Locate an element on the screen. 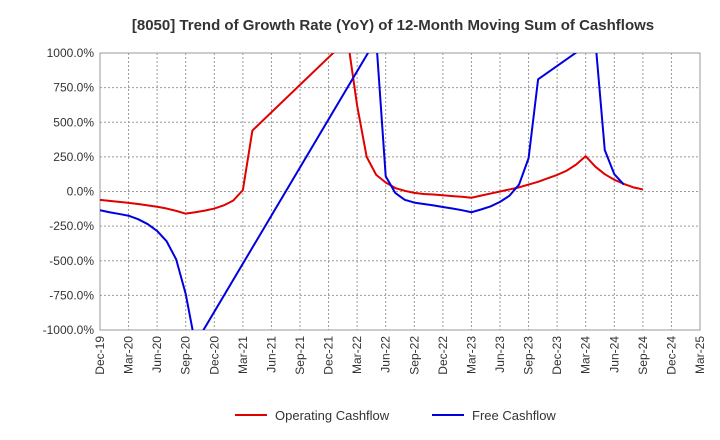 The height and width of the screenshot is (440, 720). x-tick-label: Mar-20 is located at coordinates (129, 355).